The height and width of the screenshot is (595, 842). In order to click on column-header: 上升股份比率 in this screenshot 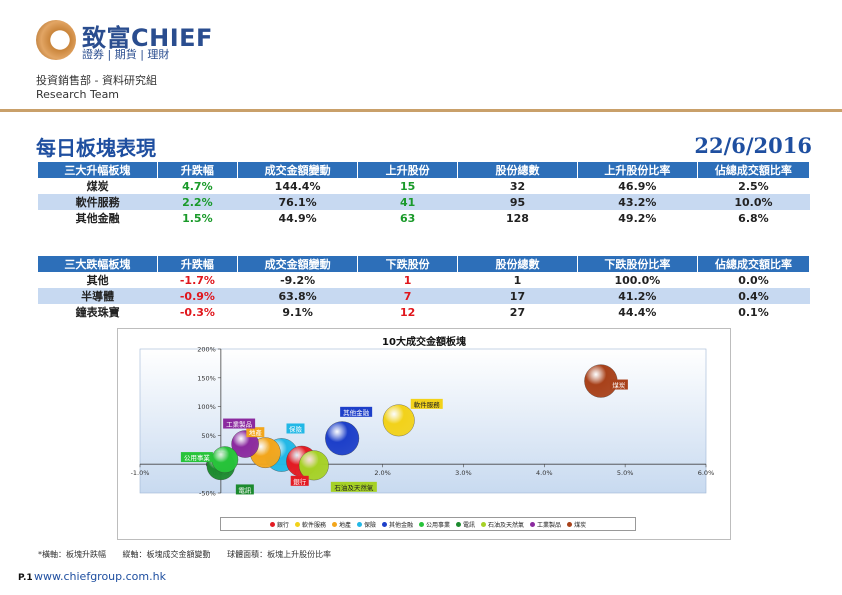, I will do `click(637, 170)`.